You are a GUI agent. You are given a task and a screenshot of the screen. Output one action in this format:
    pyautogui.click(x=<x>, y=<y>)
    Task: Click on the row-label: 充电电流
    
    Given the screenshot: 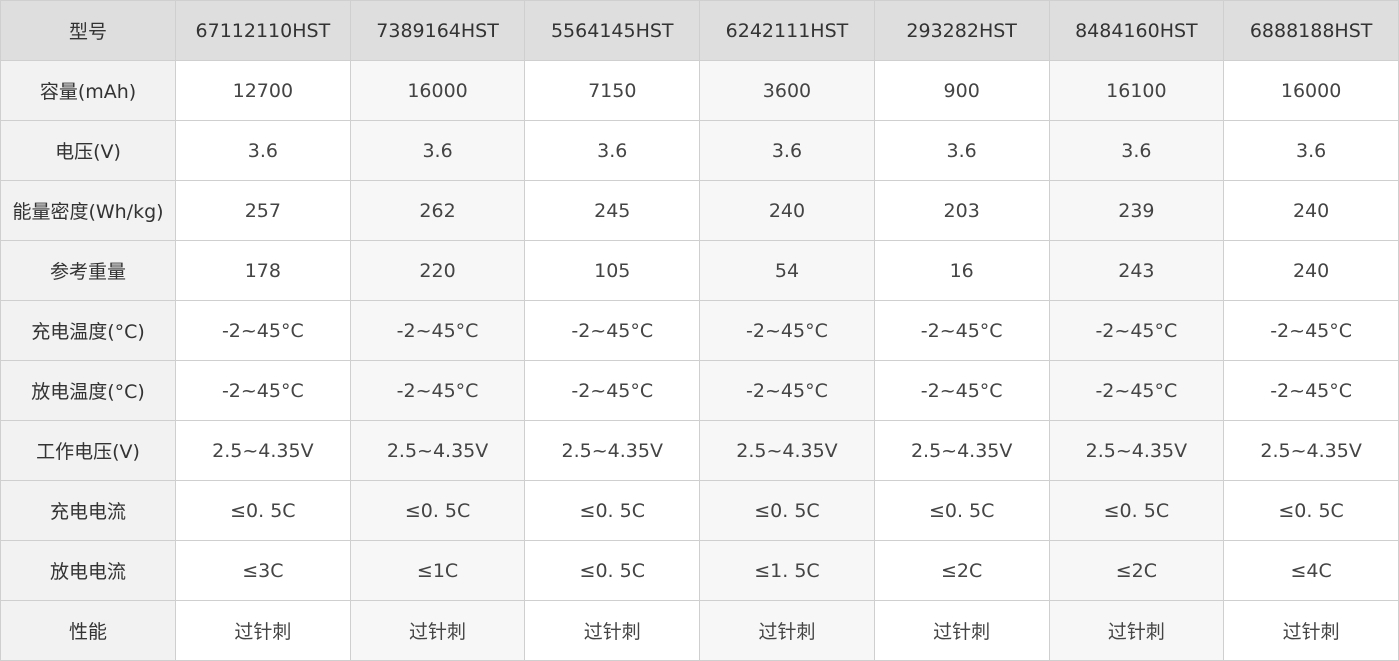 What is the action you would take?
    pyautogui.click(x=88, y=510)
    